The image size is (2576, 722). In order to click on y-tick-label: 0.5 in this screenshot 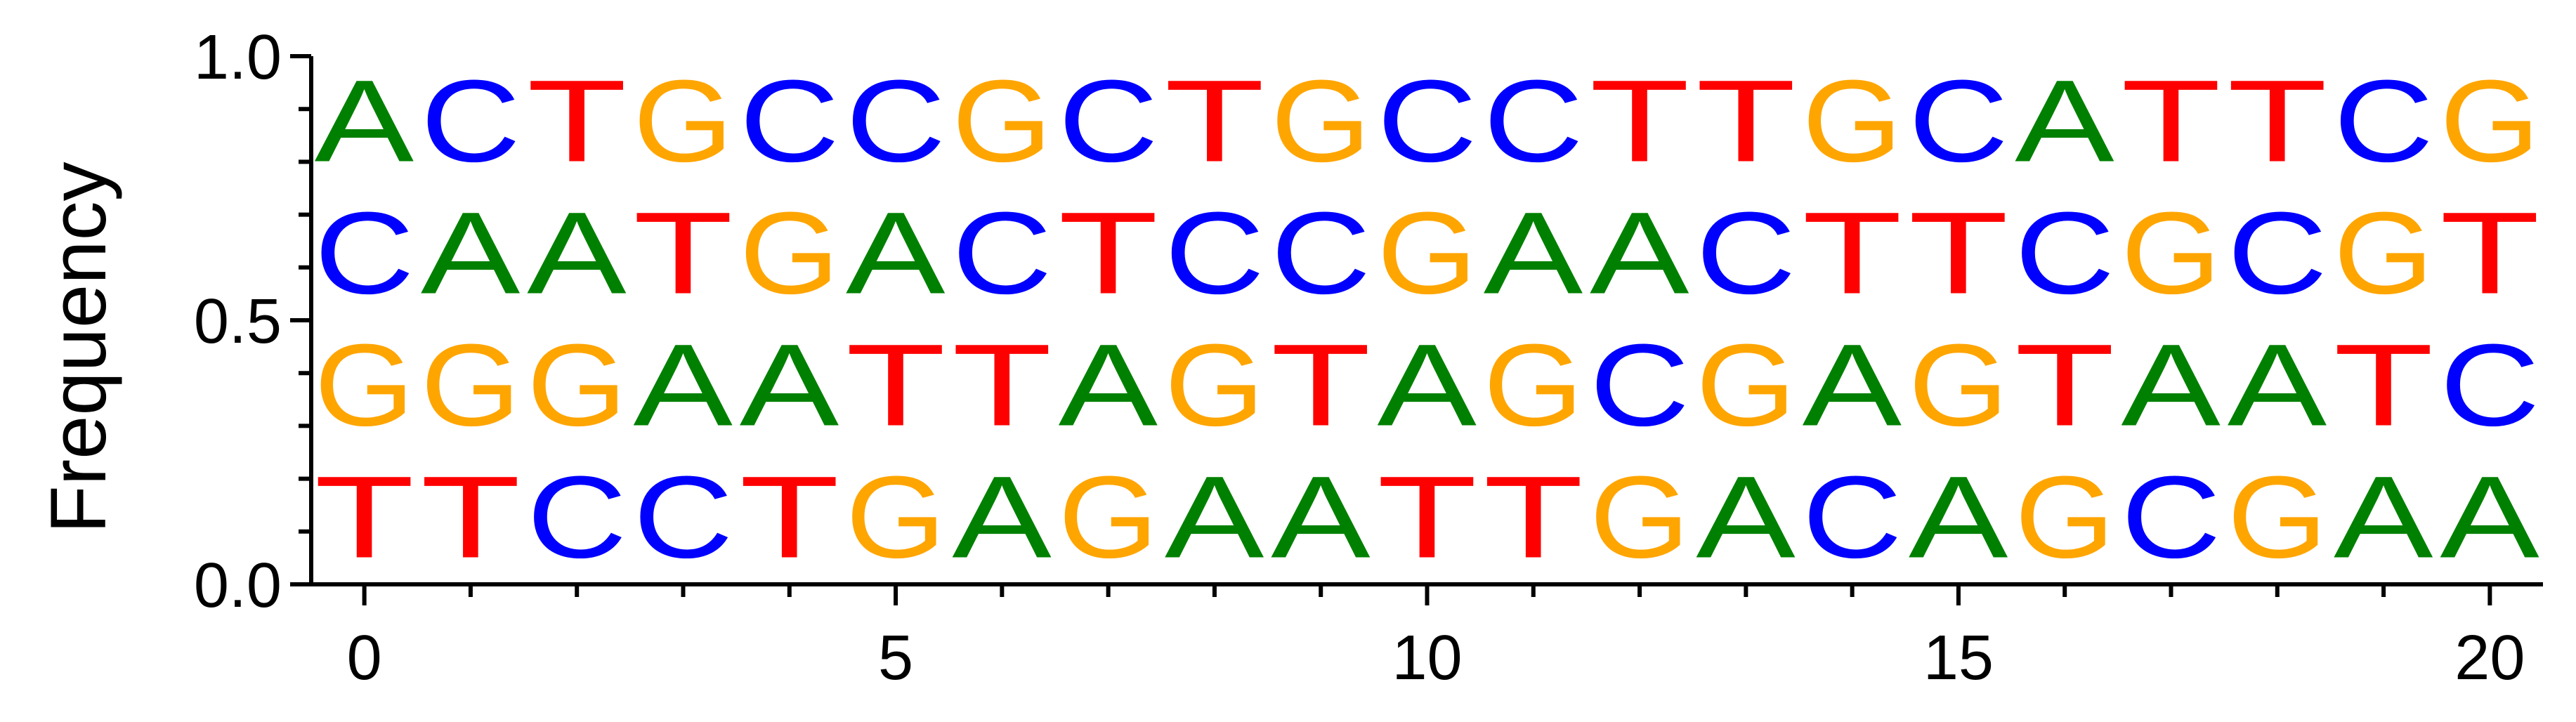, I will do `click(238, 322)`.